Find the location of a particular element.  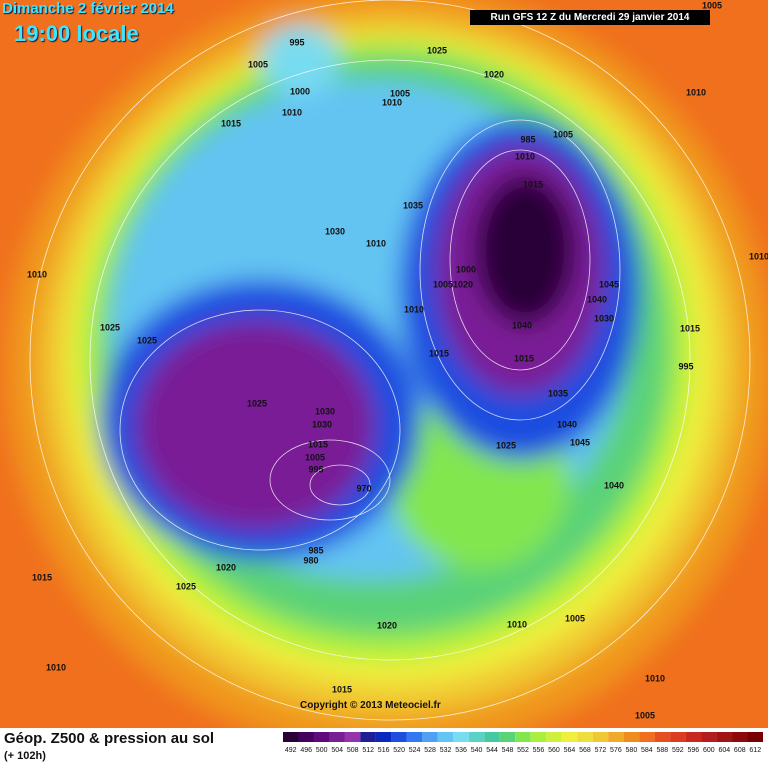

scale-label: 500 is located at coordinates (322, 750).